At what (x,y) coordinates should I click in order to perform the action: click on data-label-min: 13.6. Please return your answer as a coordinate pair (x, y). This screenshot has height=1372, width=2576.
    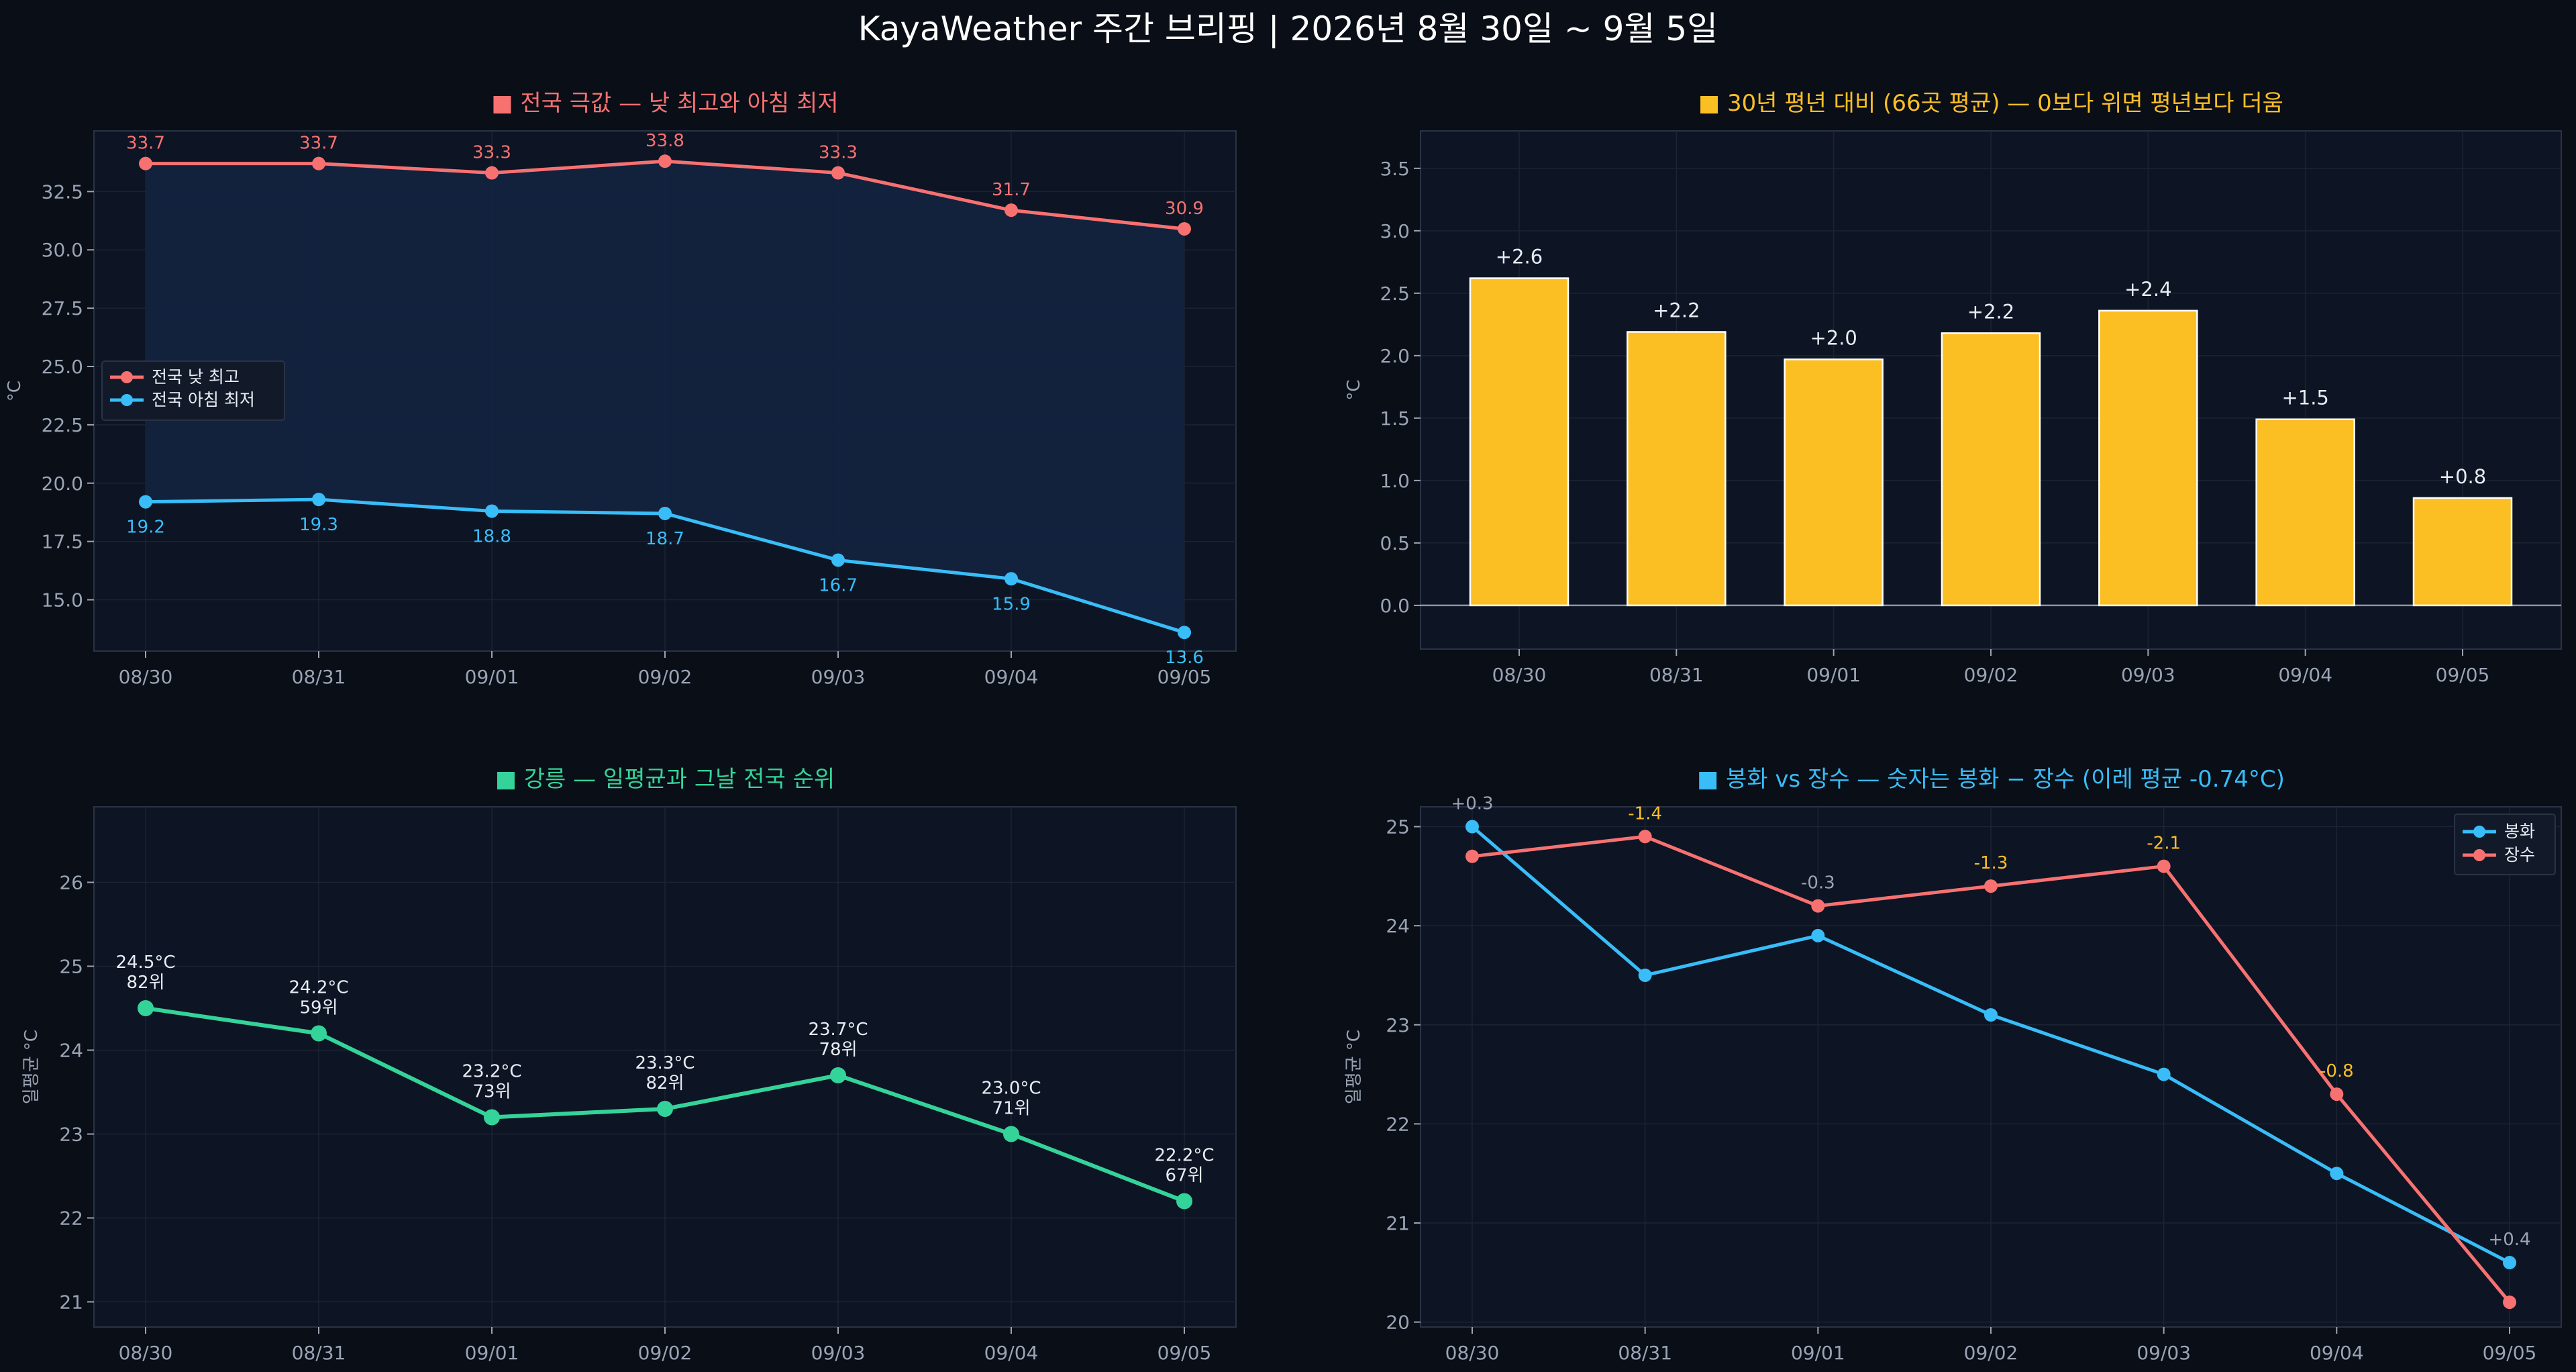
    Looking at the image, I should click on (1184, 658).